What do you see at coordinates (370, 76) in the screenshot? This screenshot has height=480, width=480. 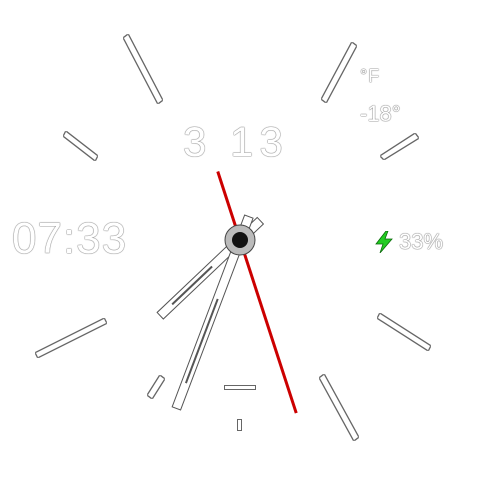 I see `temperature-unit: °F` at bounding box center [370, 76].